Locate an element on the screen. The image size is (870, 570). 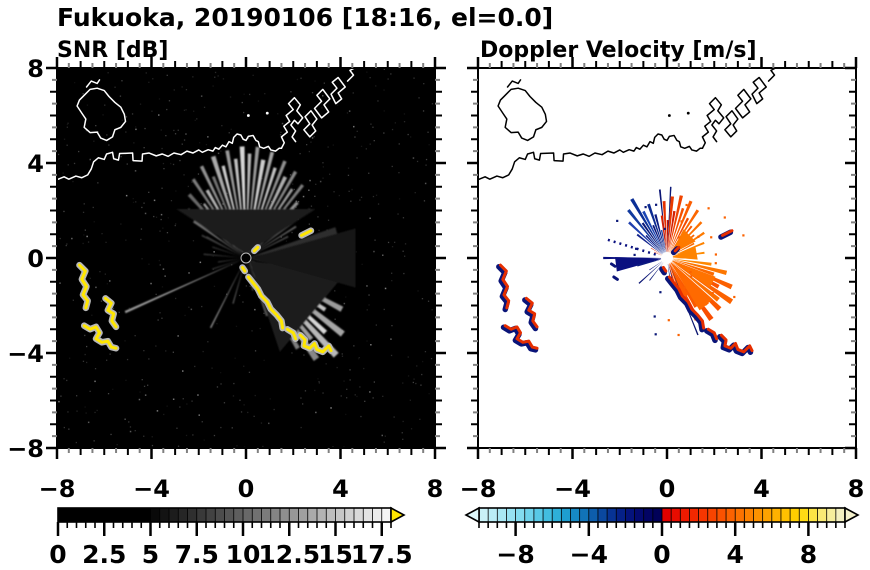
coast-islet is located at coordinates (267, 113).